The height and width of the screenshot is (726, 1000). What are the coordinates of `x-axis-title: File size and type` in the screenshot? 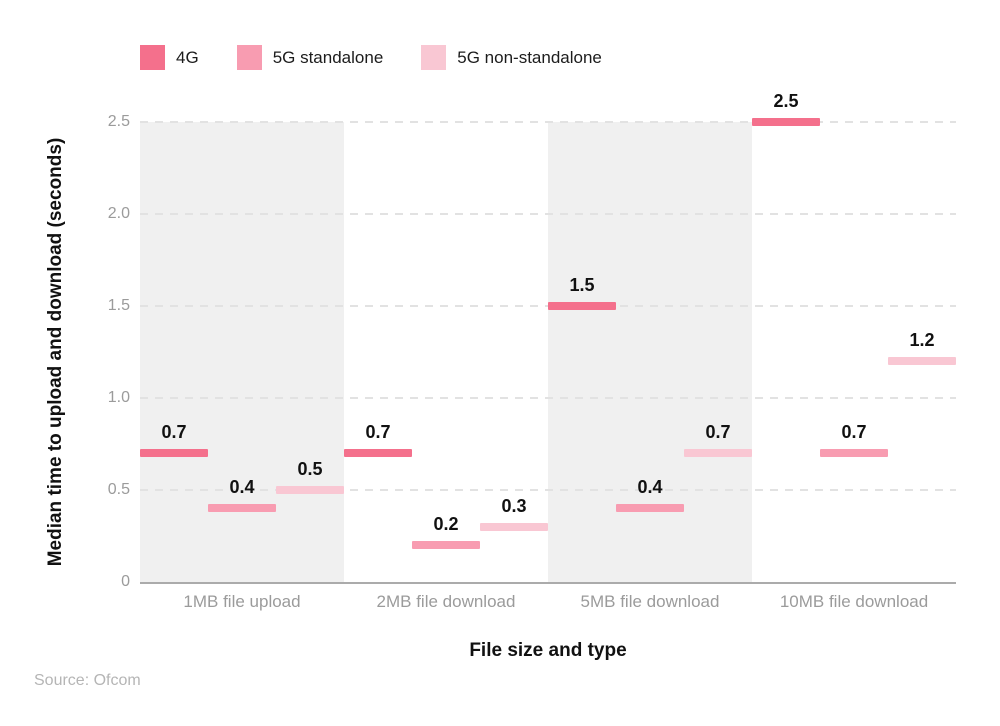 It's located at (548, 650).